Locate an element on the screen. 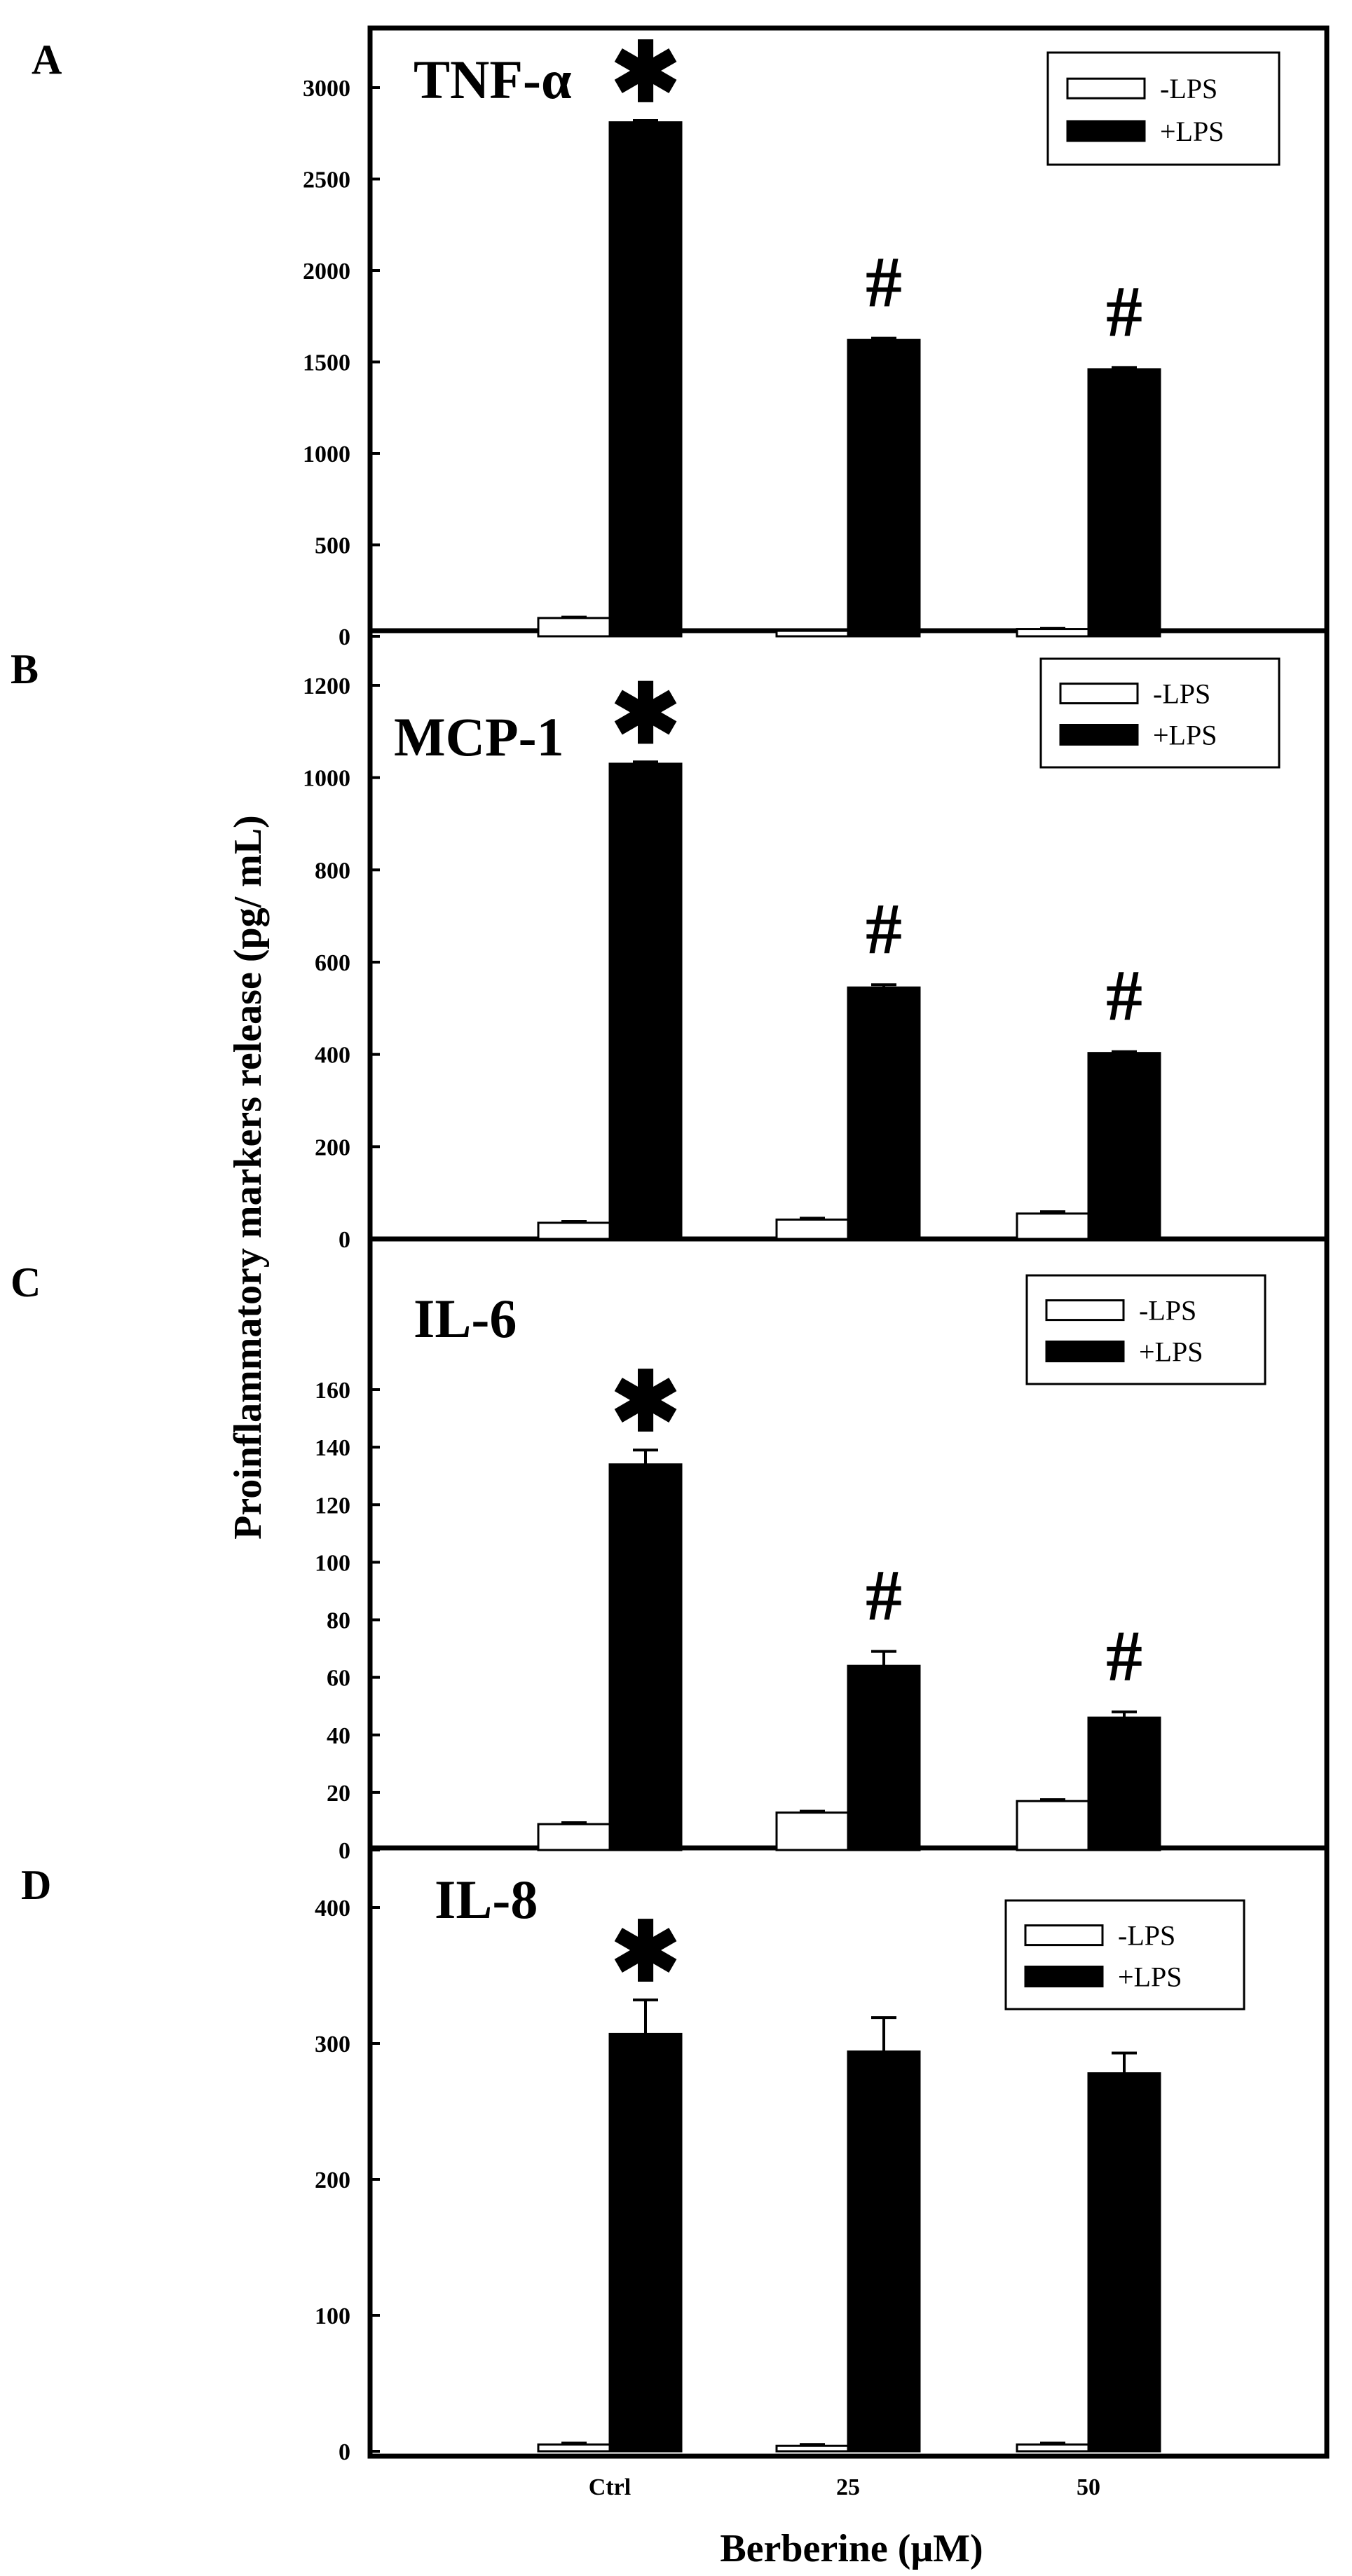  y-tick-label: 160 is located at coordinates (332, 1391).